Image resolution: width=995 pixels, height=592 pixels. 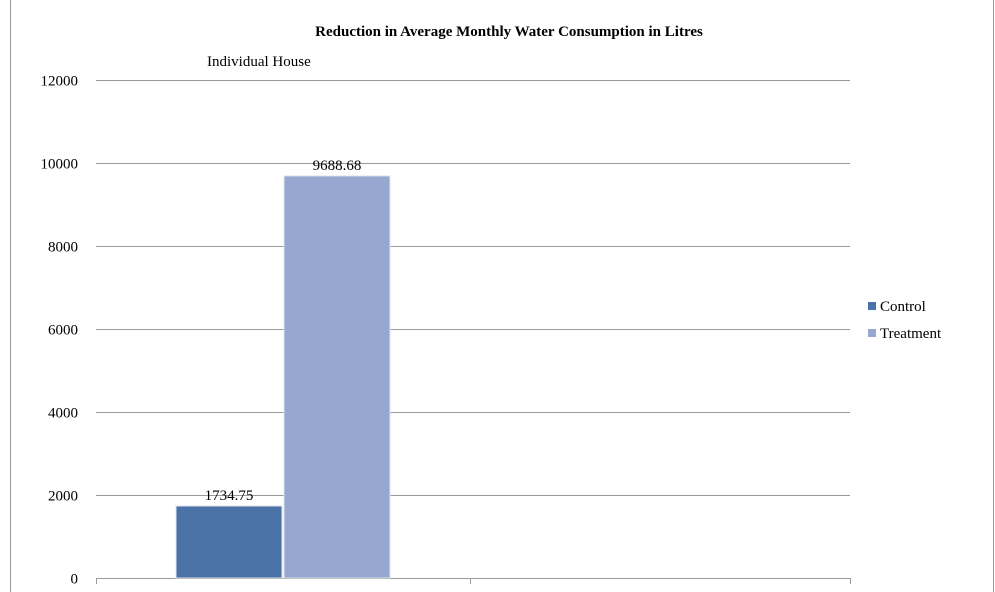 What do you see at coordinates (337, 166) in the screenshot?
I see `data-label-treatment: 9688.68` at bounding box center [337, 166].